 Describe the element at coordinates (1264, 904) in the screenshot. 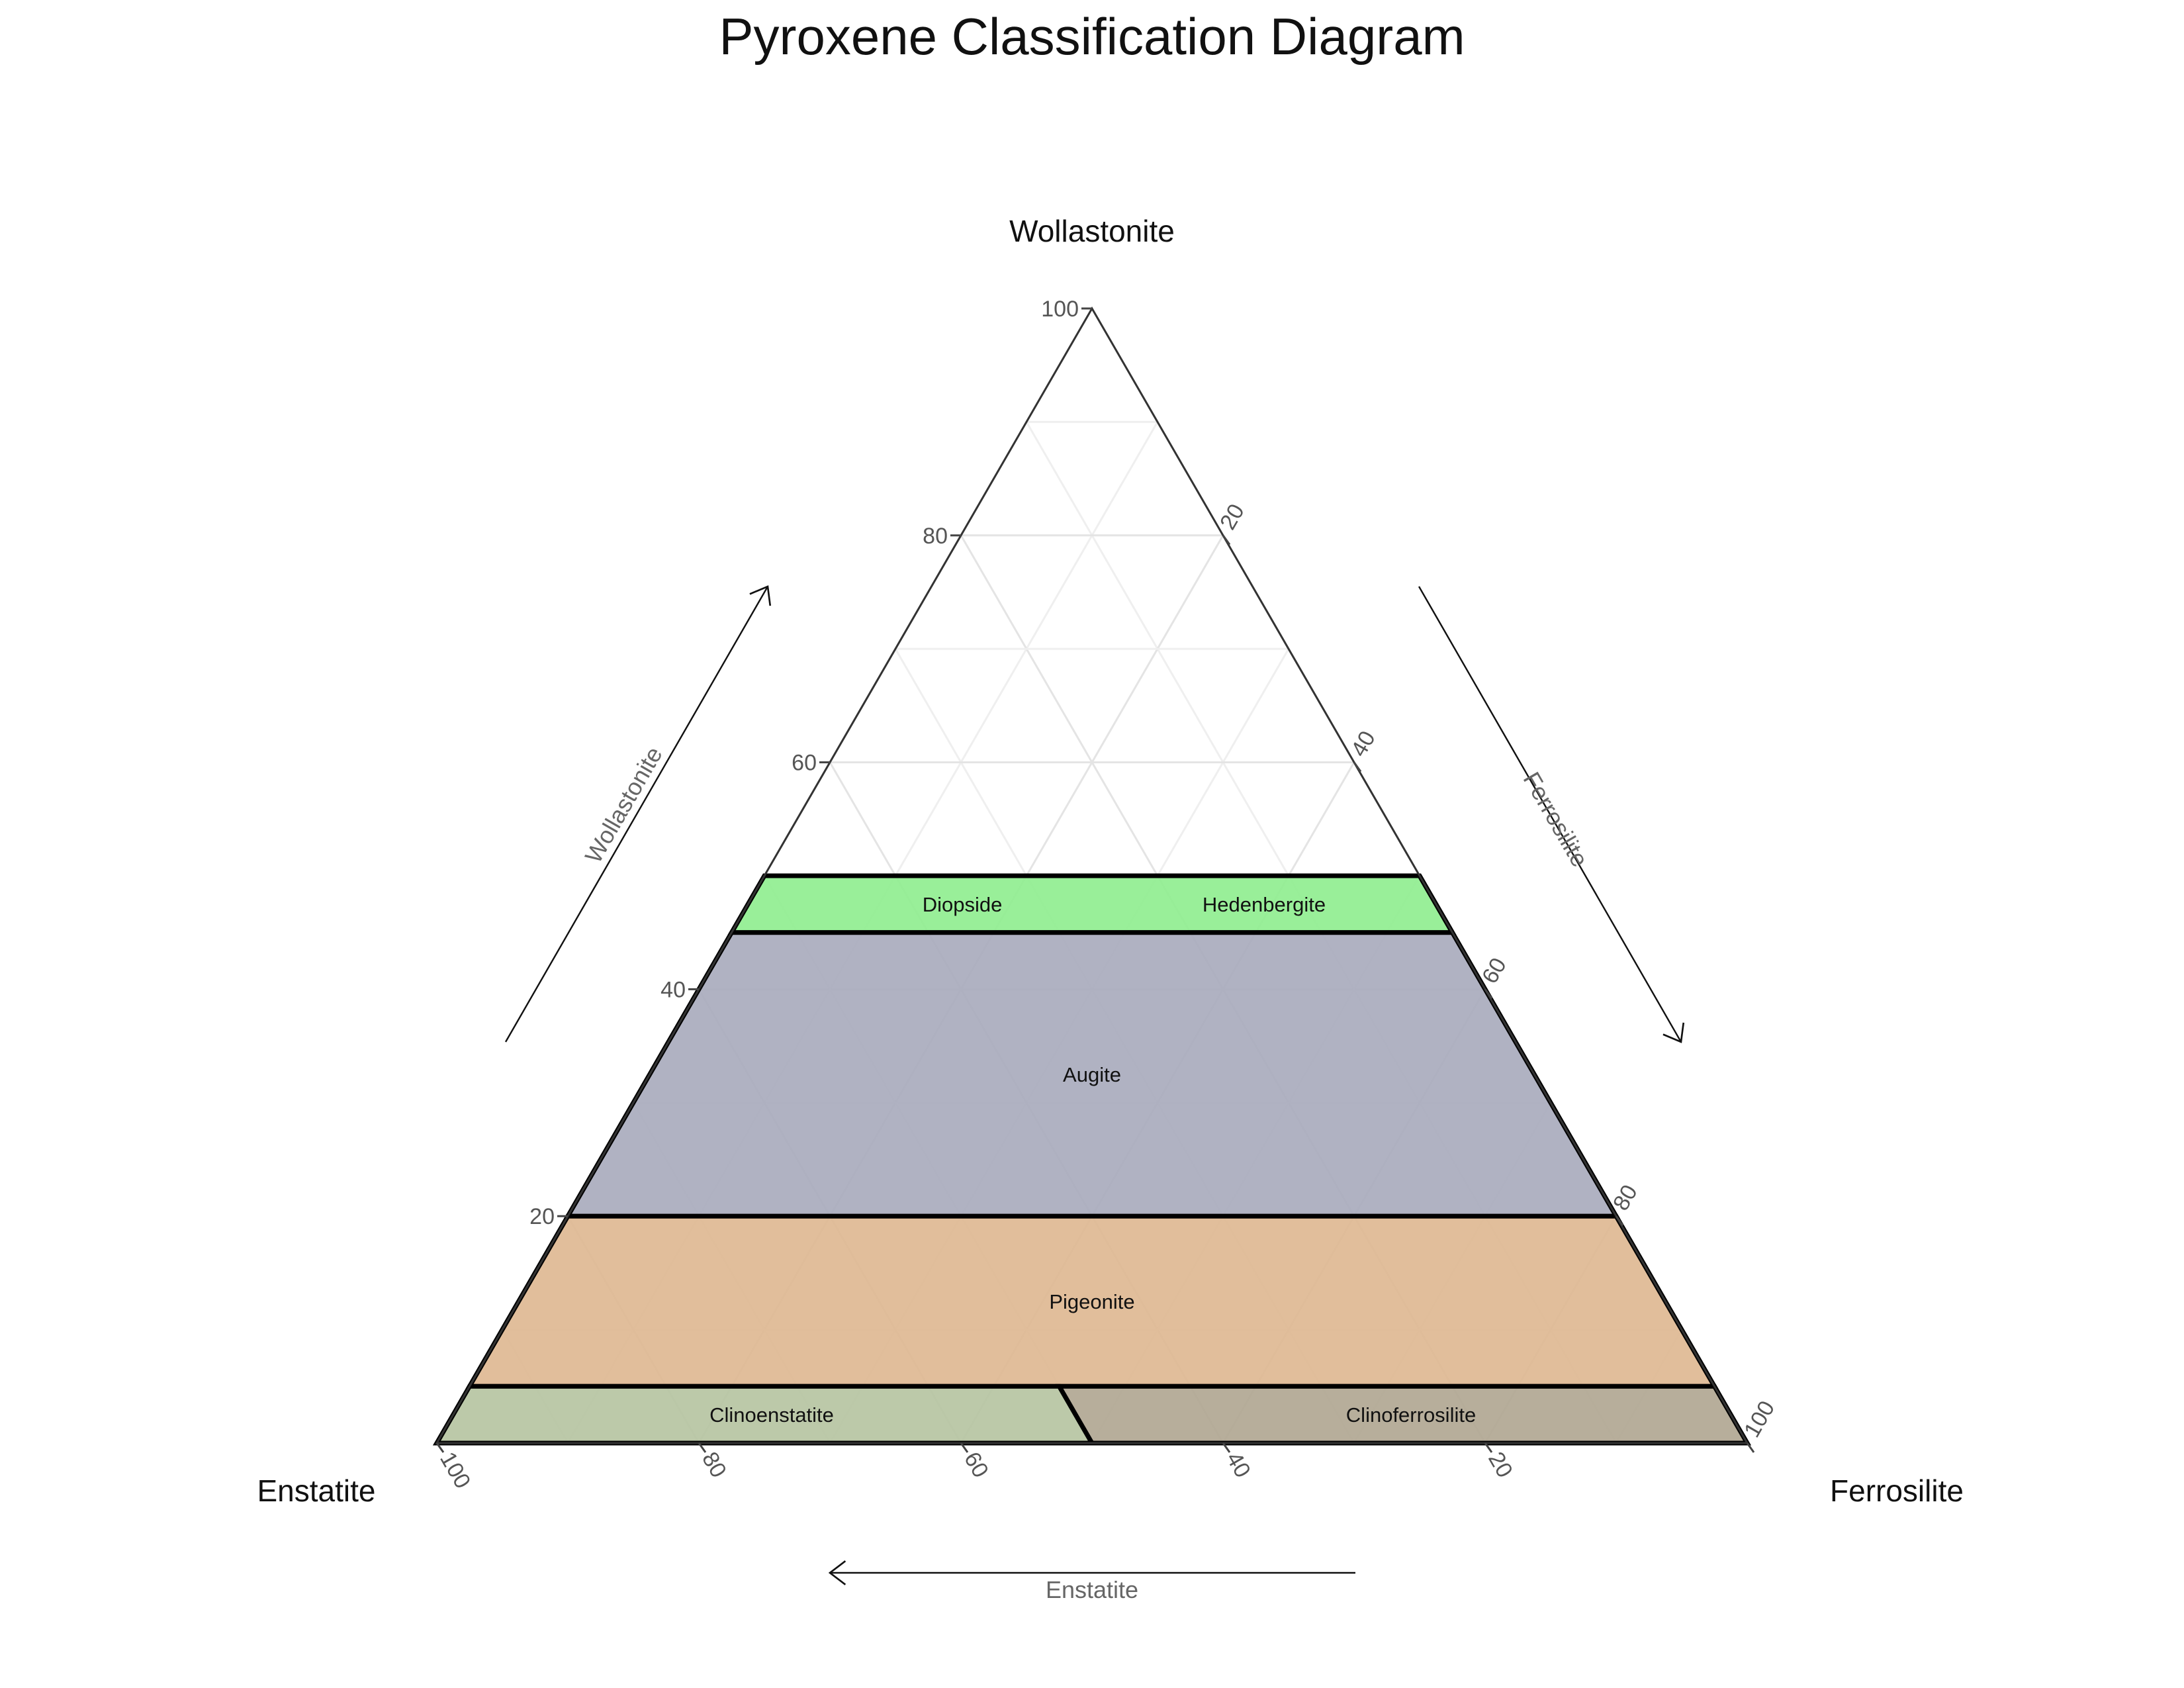

I see `region-label-hedenbergite: Hedenbergite` at that location.